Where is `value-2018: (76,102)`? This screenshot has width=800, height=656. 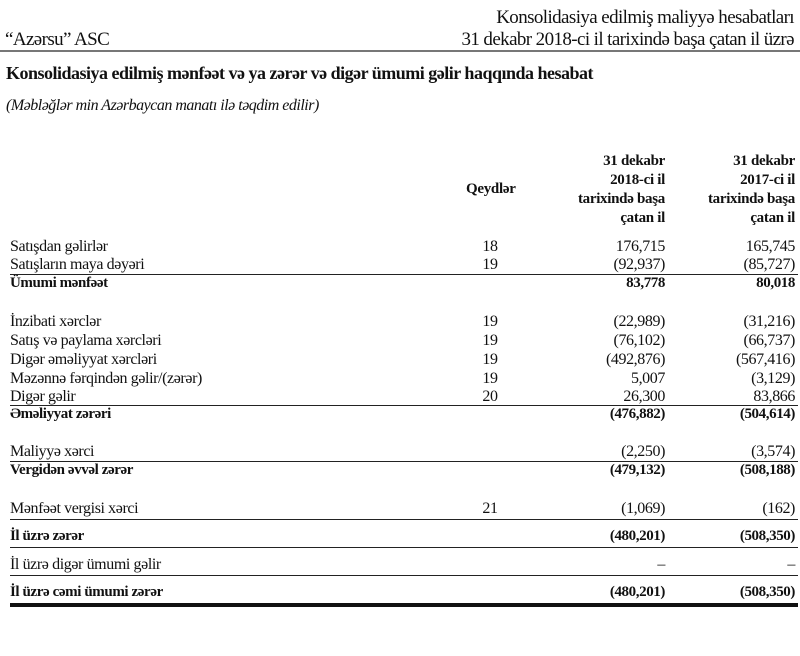 value-2018: (76,102) is located at coordinates (639, 340).